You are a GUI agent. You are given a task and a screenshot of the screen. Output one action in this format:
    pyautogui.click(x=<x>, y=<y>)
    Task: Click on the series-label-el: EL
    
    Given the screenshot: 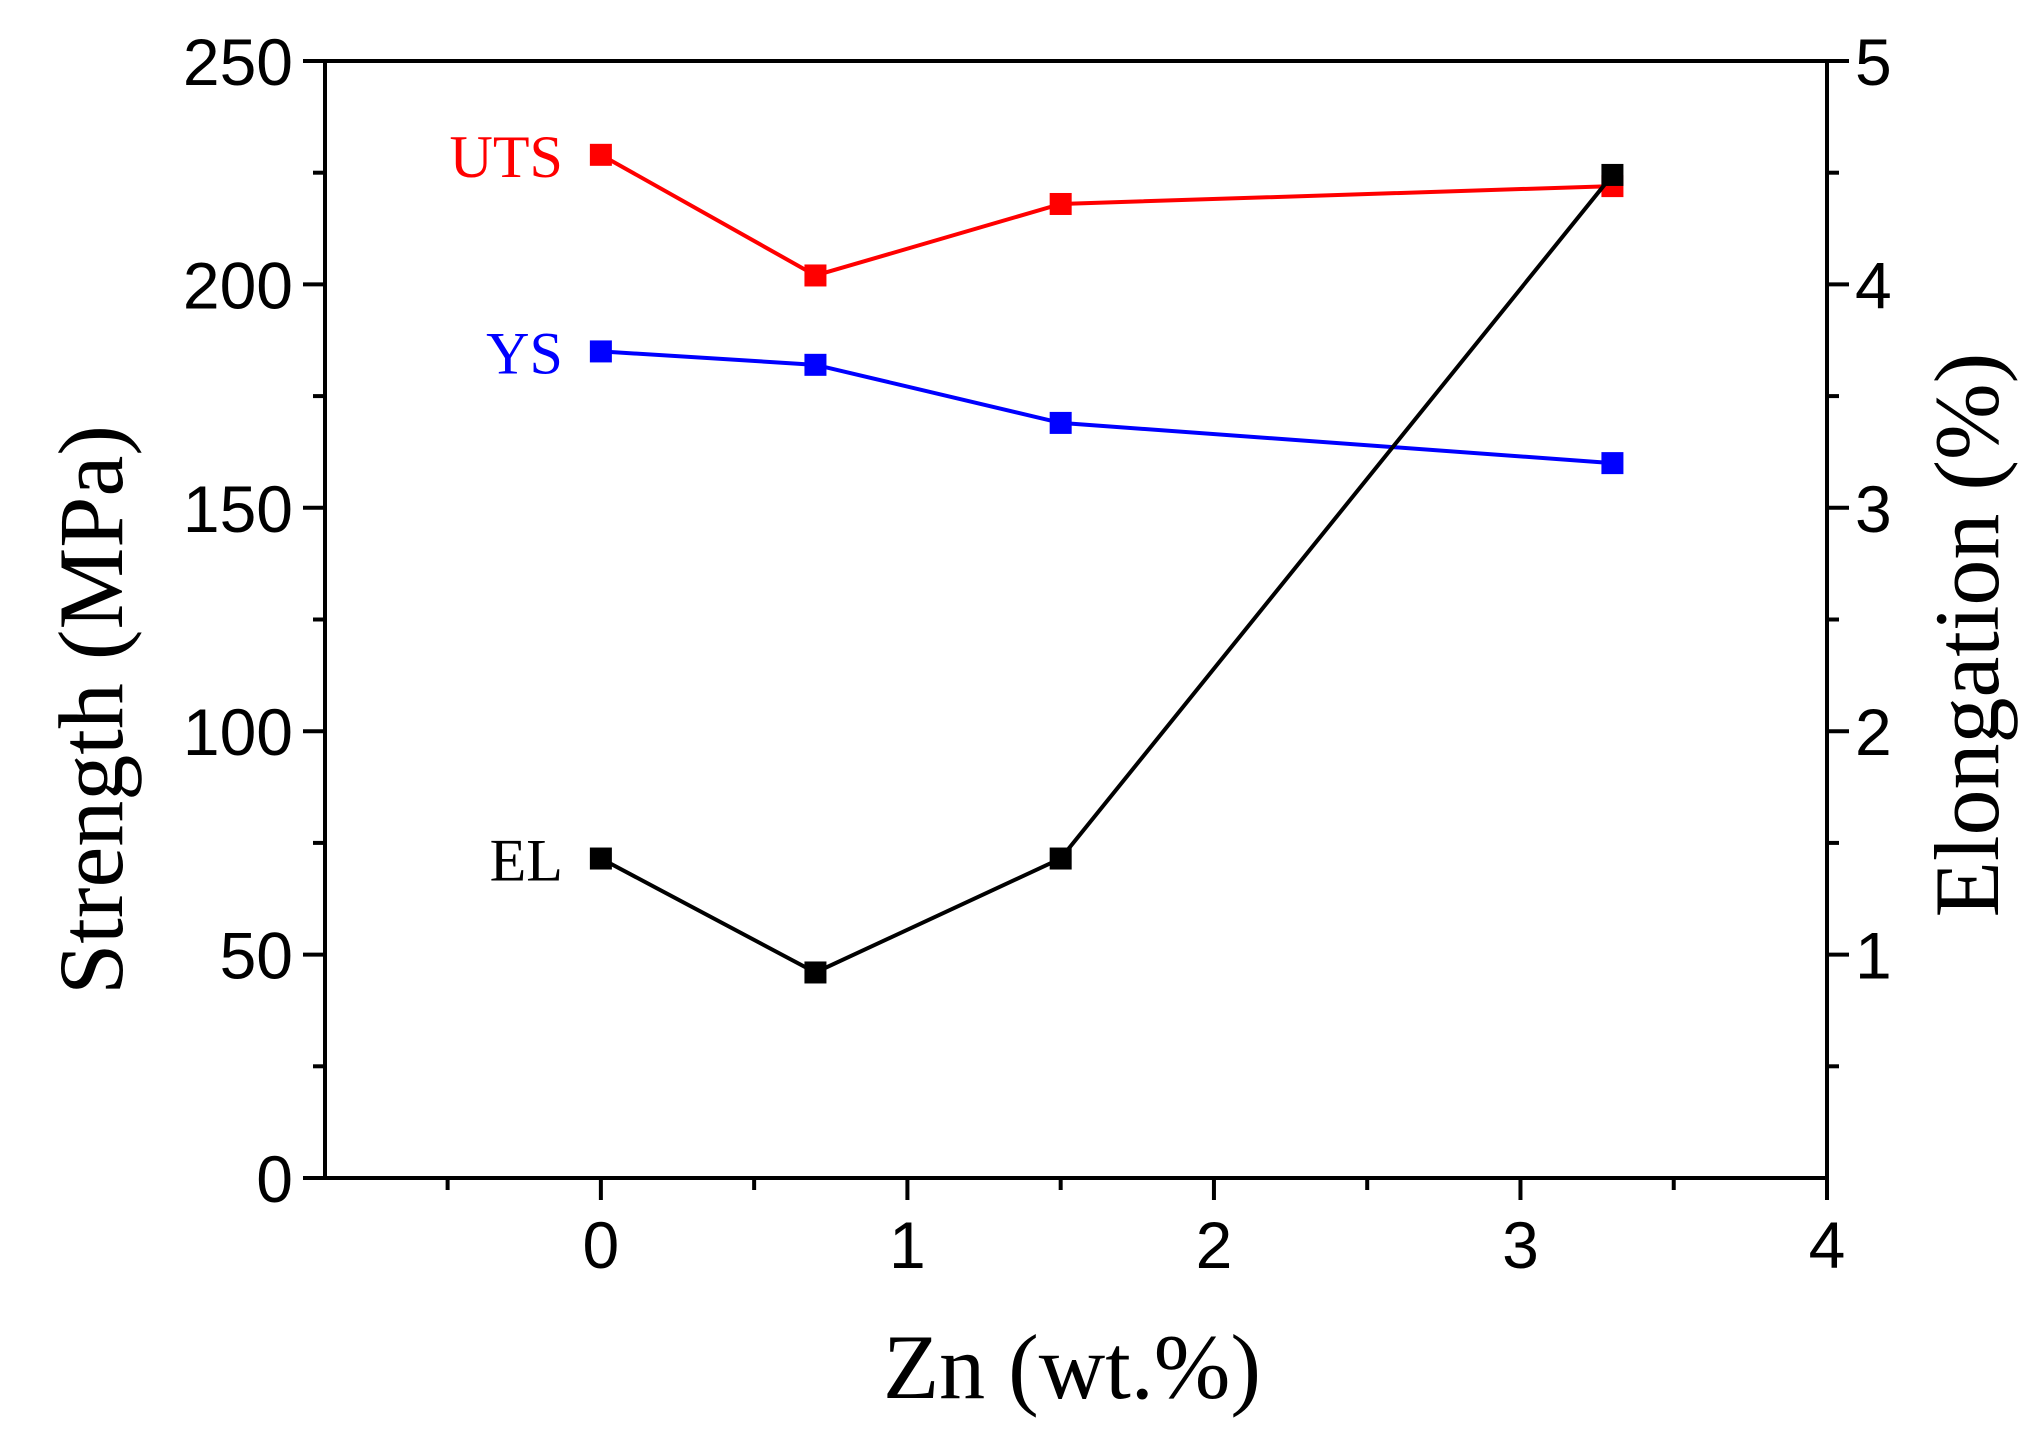 What is the action you would take?
    pyautogui.click(x=526, y=861)
    